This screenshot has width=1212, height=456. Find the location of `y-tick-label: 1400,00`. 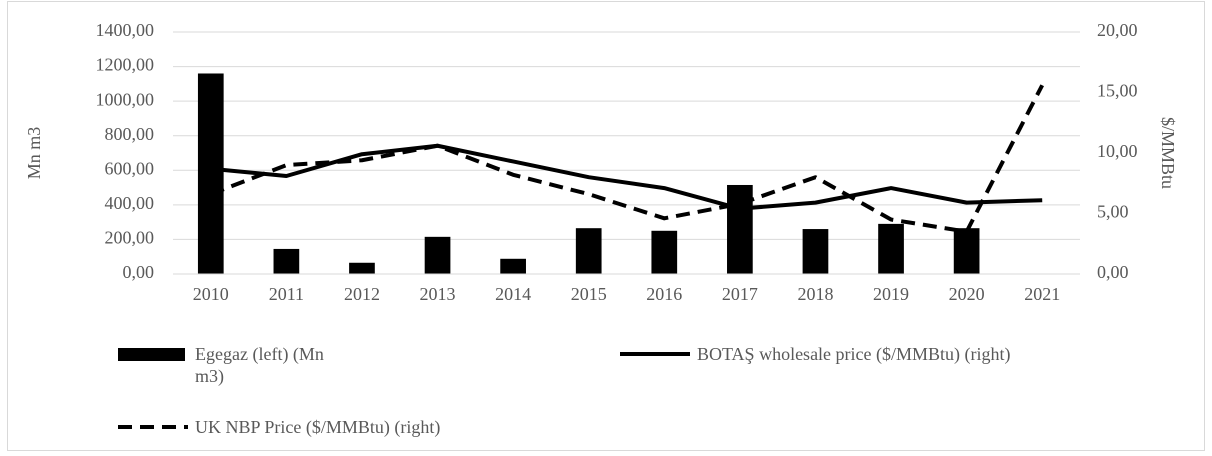

y-tick-label: 1400,00 is located at coordinates (125, 30).